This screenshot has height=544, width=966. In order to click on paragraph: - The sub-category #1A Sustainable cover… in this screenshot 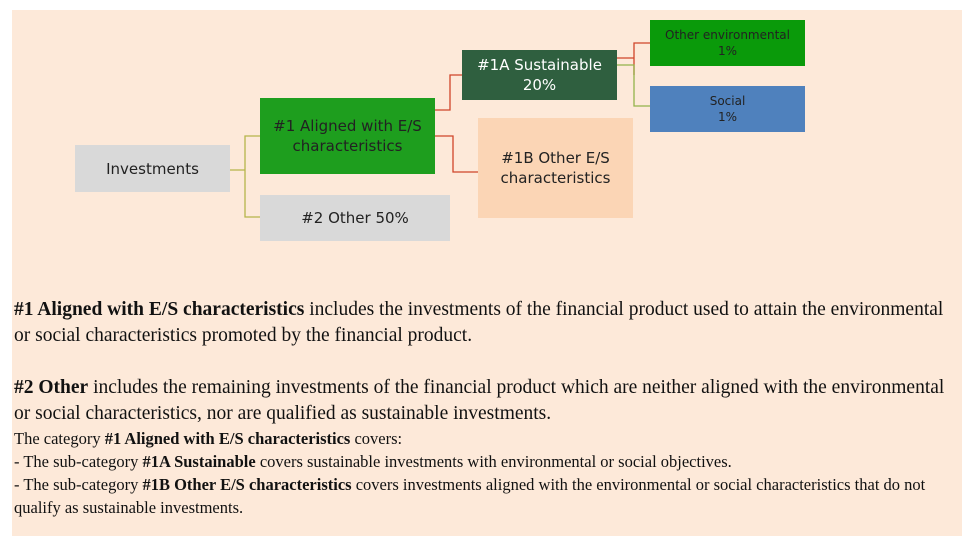, I will do `click(481, 461)`.